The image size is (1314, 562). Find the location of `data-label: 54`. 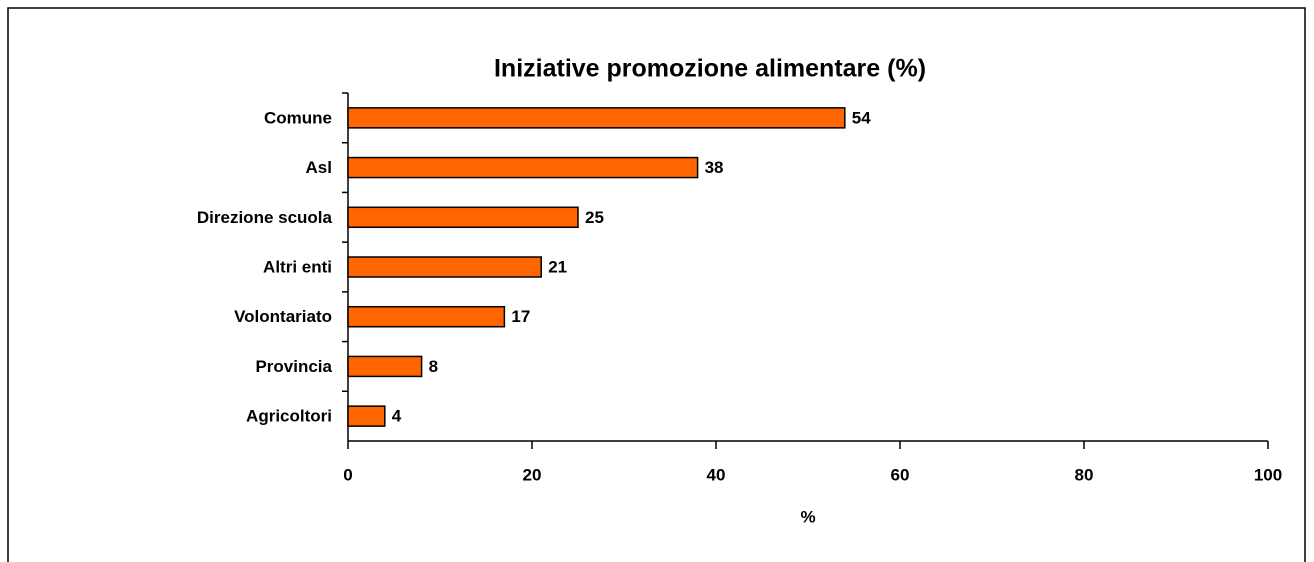

data-label: 54 is located at coordinates (861, 117).